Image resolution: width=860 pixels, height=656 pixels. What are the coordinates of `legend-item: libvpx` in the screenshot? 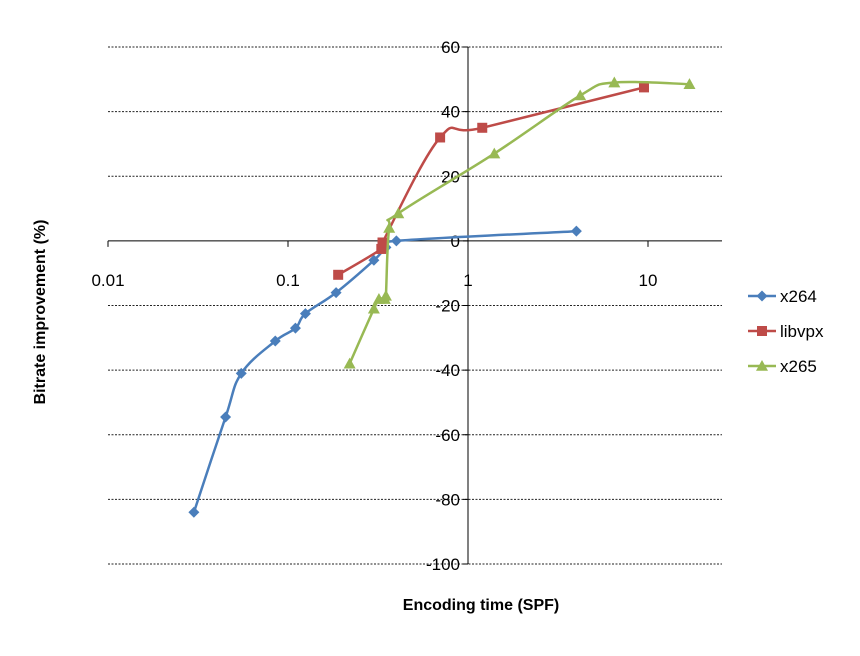 It's located at (786, 331).